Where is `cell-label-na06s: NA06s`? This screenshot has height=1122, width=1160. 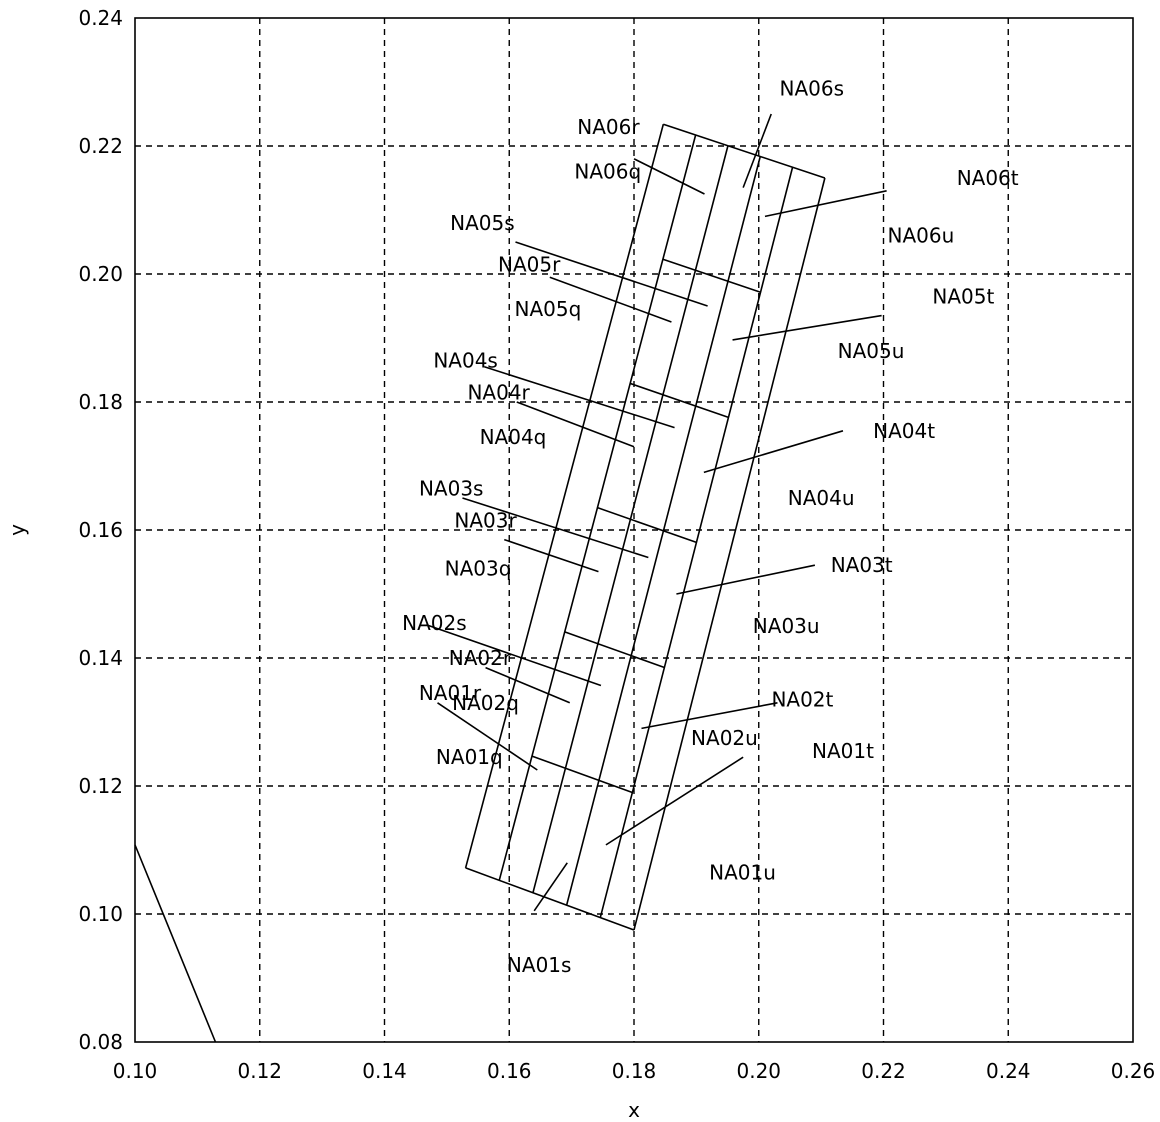
cell-label-na06s: NA06s is located at coordinates (812, 88).